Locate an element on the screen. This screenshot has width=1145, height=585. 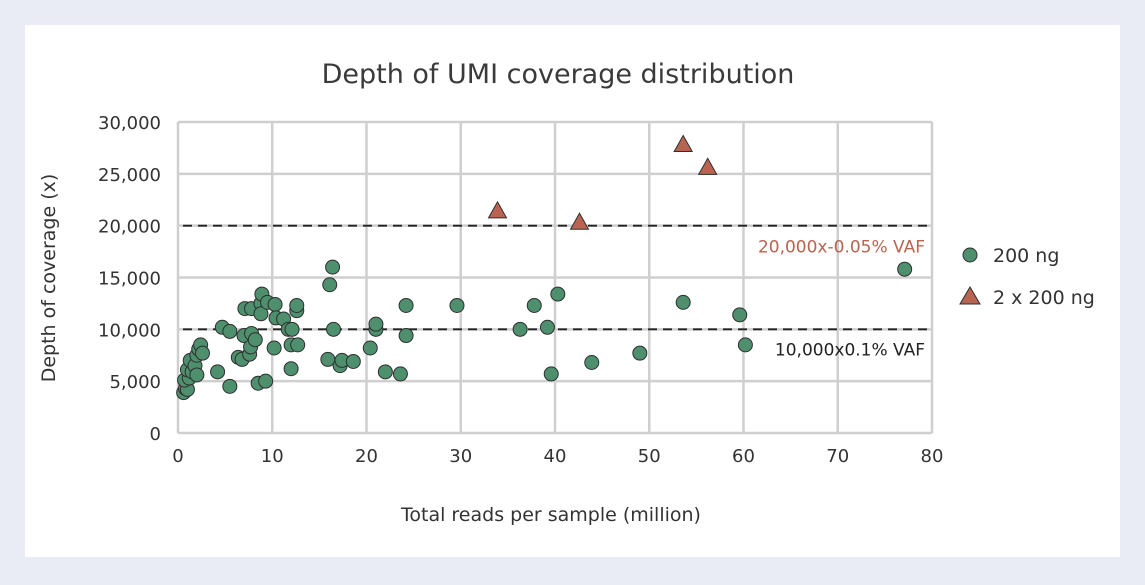
x-tick-label: 30 is located at coordinates (460, 456).